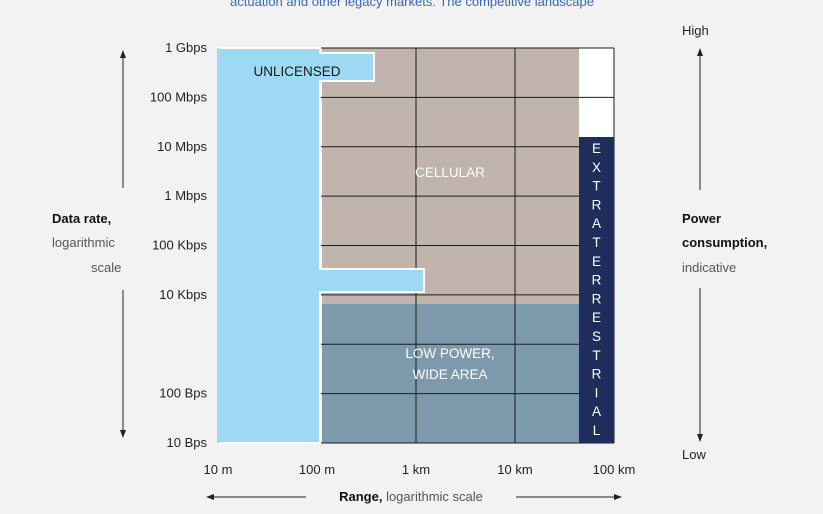  Describe the element at coordinates (83, 242) in the screenshot. I see `y-axis-label-line2: logarithmic` at that location.